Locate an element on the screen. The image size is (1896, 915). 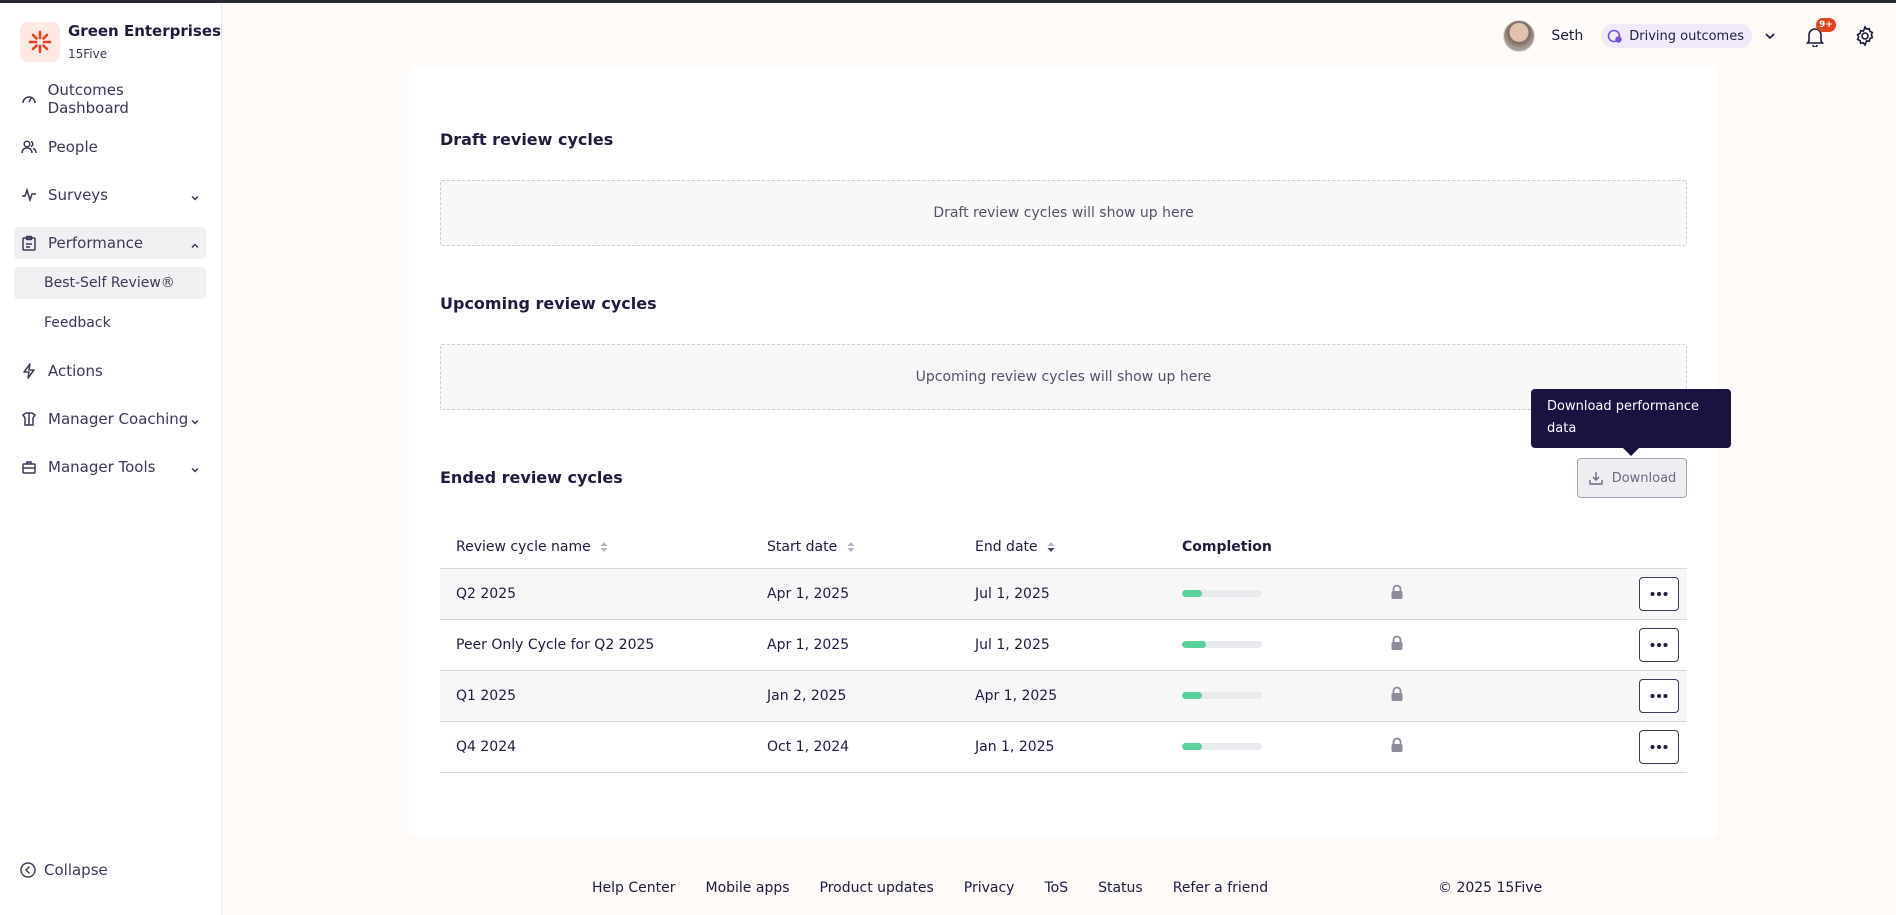
brand: Green Enterprises 15Five is located at coordinates (120, 42).